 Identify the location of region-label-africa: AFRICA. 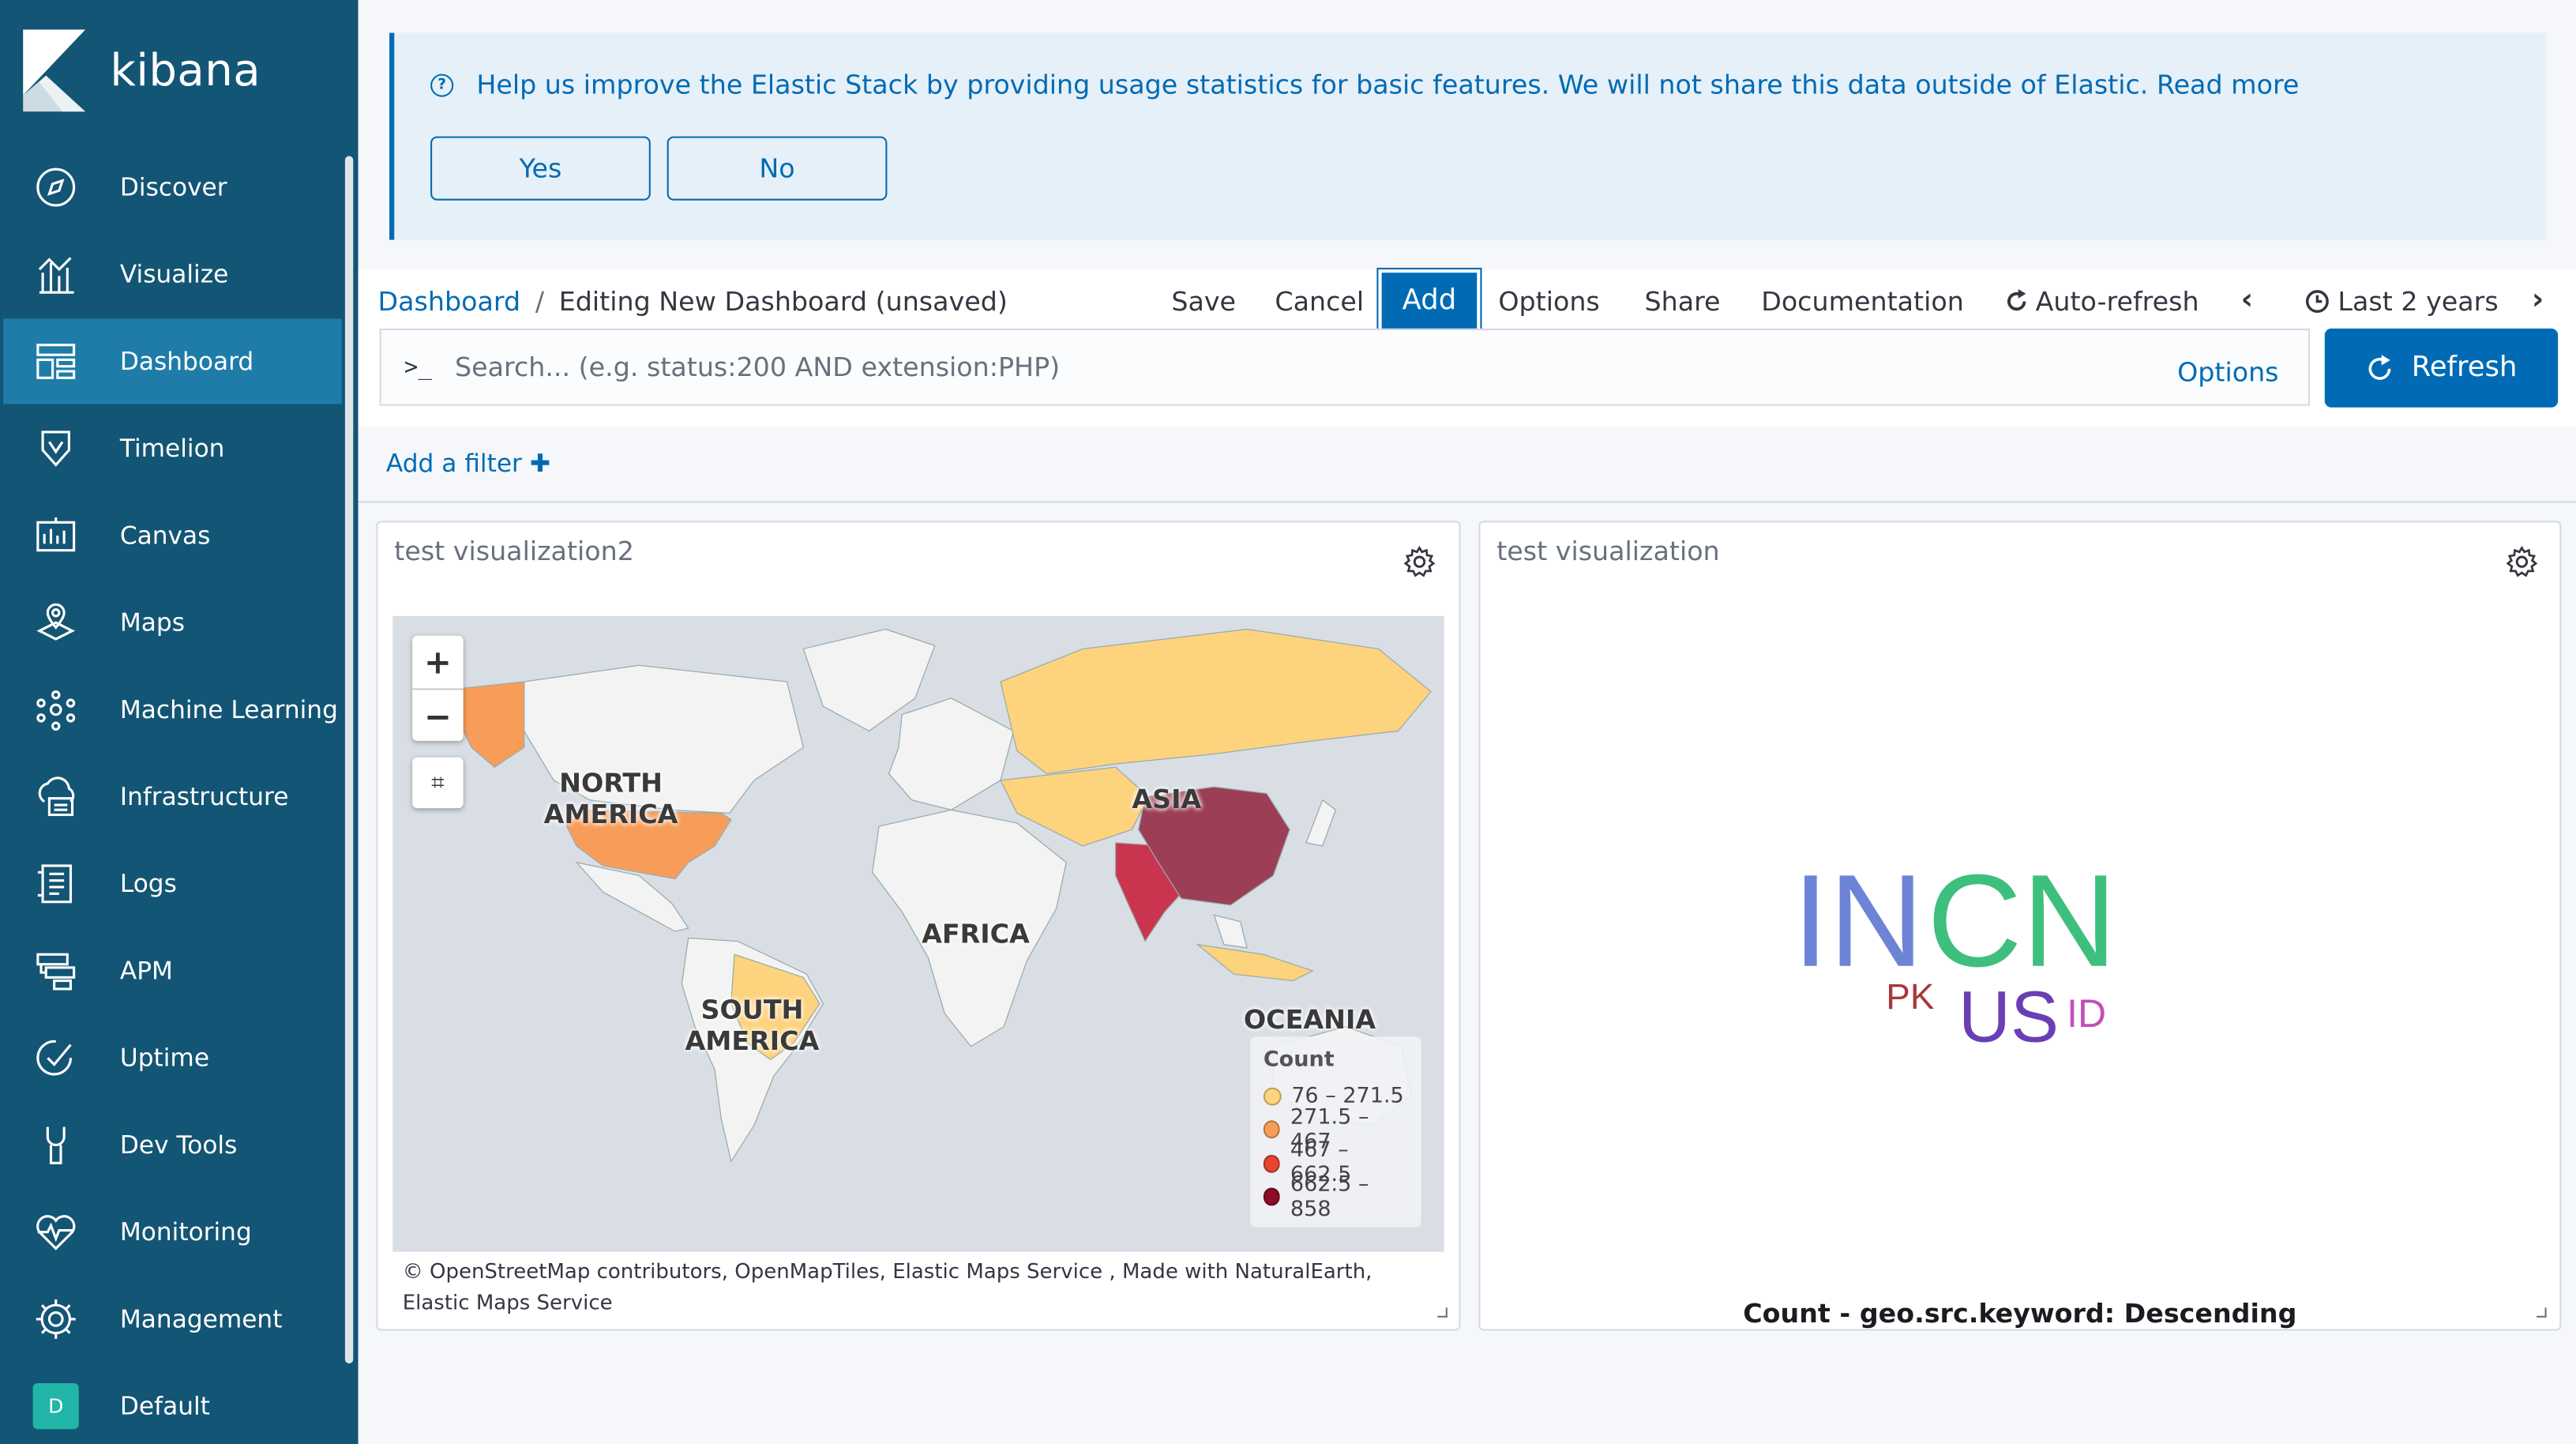
(976, 934).